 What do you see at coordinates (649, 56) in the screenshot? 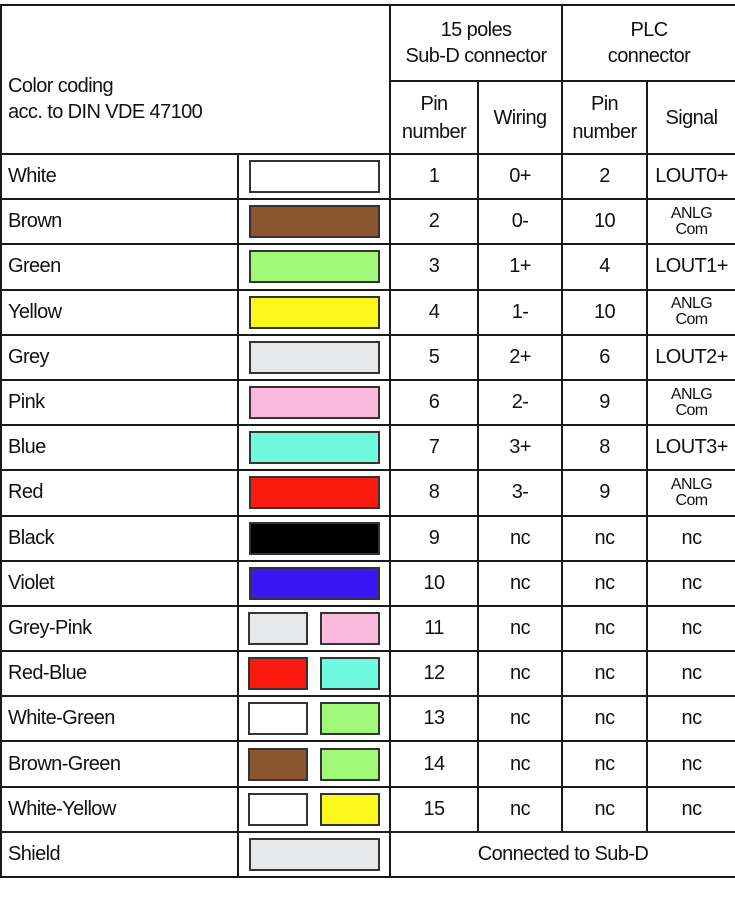
I see `plc-line-2: connector` at bounding box center [649, 56].